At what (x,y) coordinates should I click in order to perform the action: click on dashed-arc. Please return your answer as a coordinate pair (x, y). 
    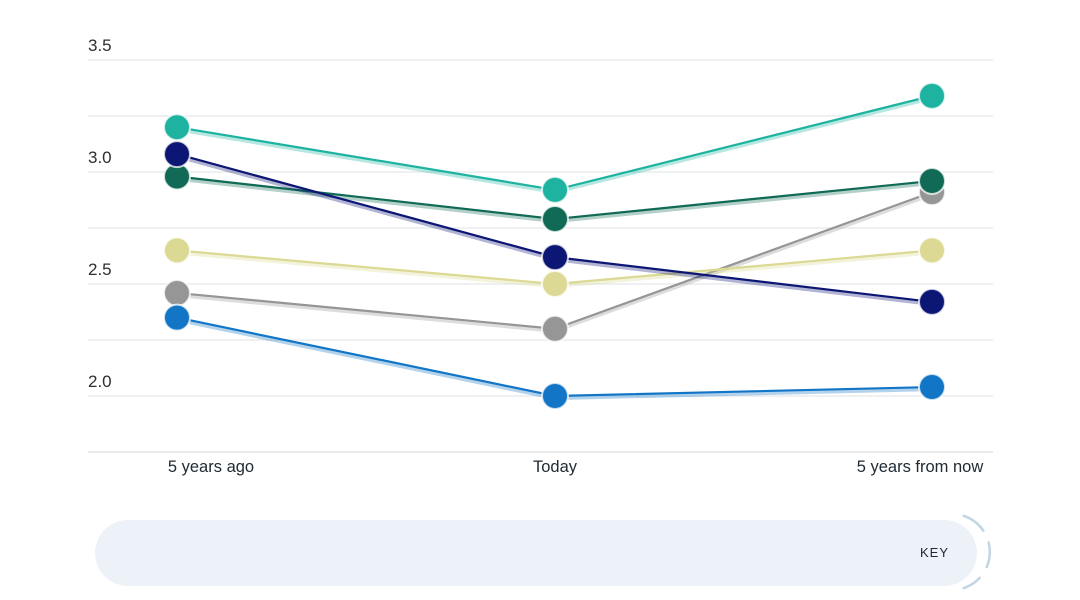
    Looking at the image, I should click on (977, 552).